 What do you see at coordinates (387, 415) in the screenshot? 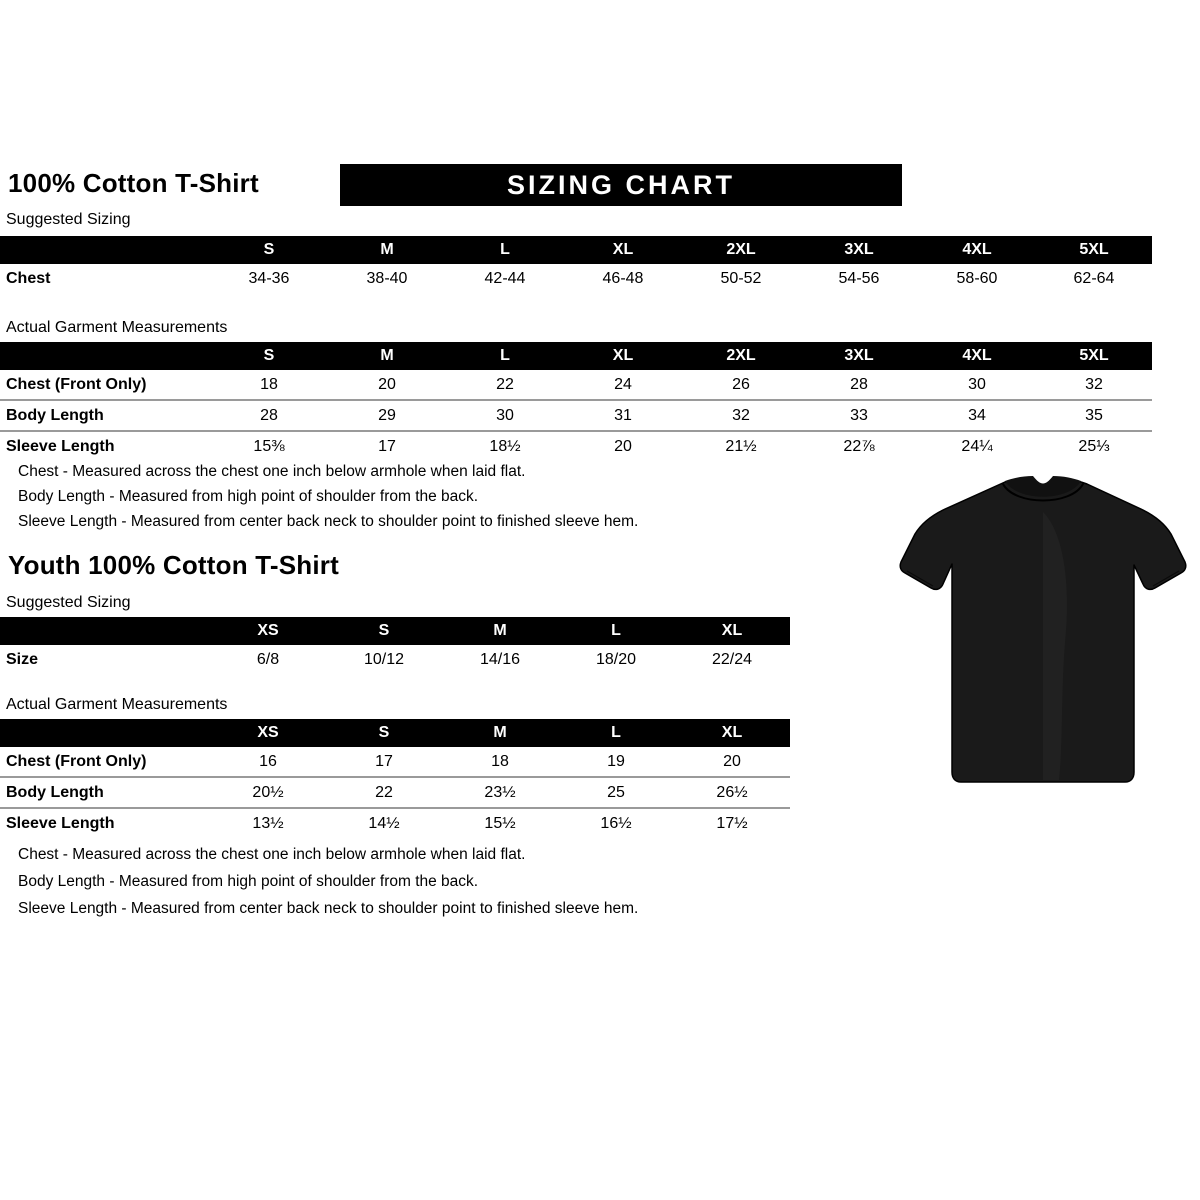
I see `cell-bodylength-m: 29` at bounding box center [387, 415].